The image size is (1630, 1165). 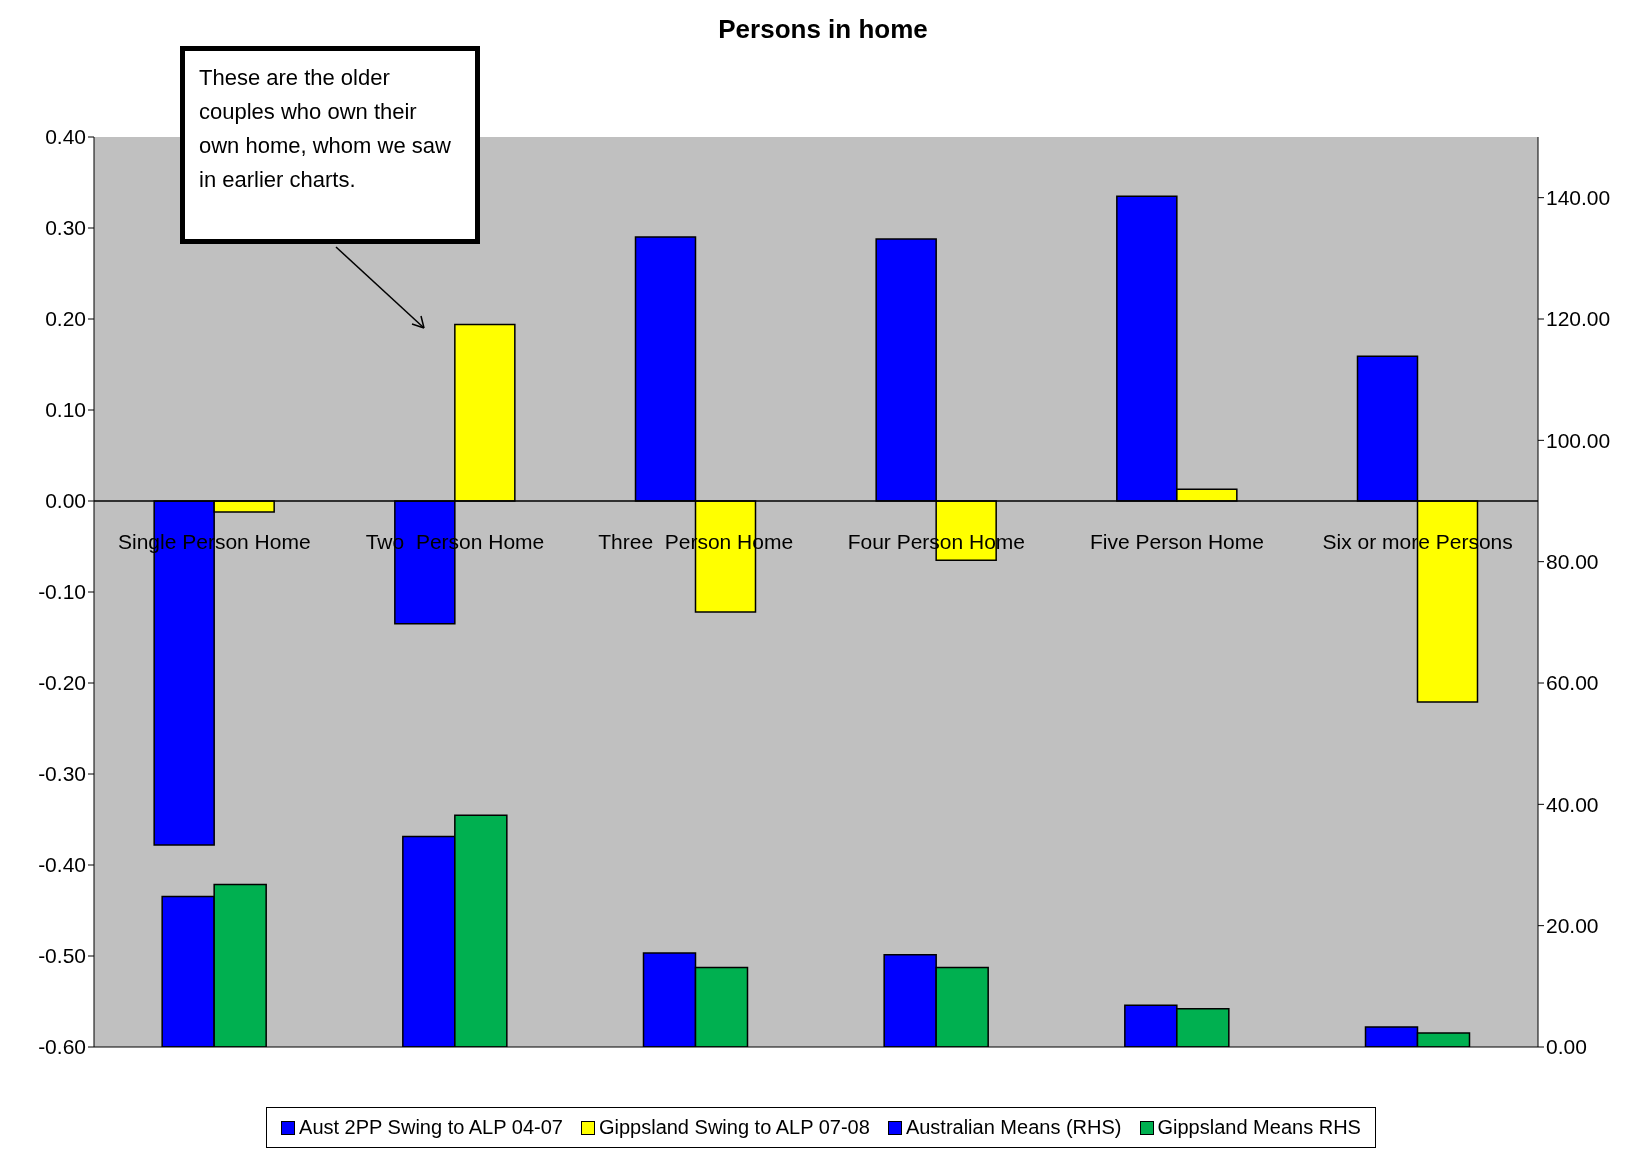 What do you see at coordinates (1572, 683) in the screenshot?
I see `y2-tick-label: 60.00` at bounding box center [1572, 683].